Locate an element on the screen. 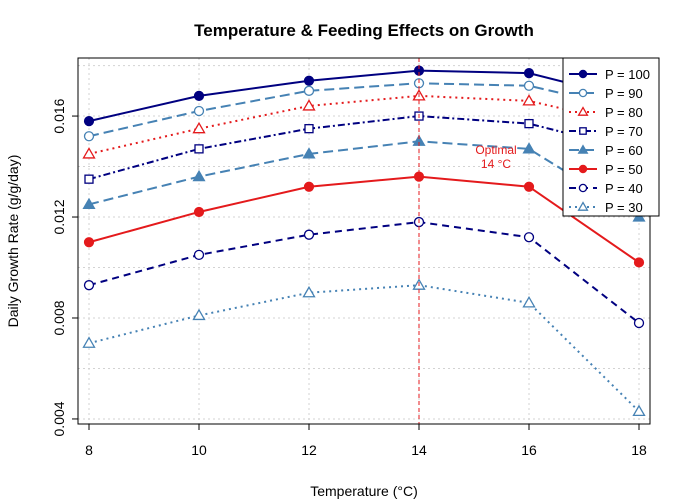 Image resolution: width=700 pixels, height=500 pixels. x-tick-label-4: 16 is located at coordinates (529, 450).